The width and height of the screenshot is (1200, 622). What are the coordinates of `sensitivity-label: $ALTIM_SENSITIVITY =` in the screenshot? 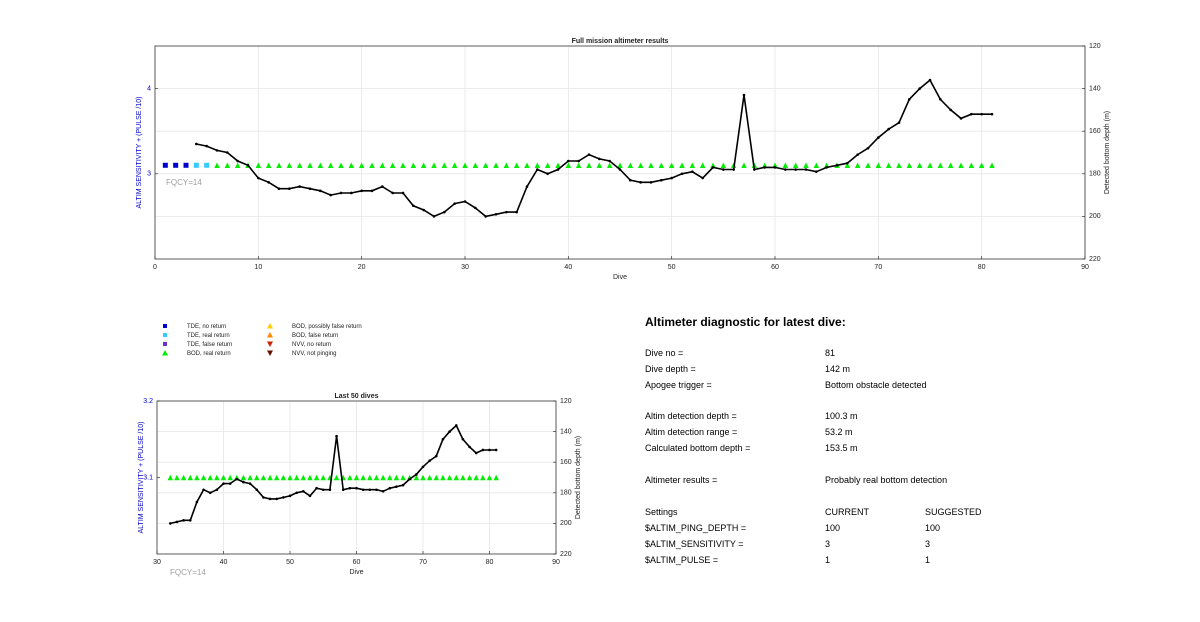 It's located at (694, 544).